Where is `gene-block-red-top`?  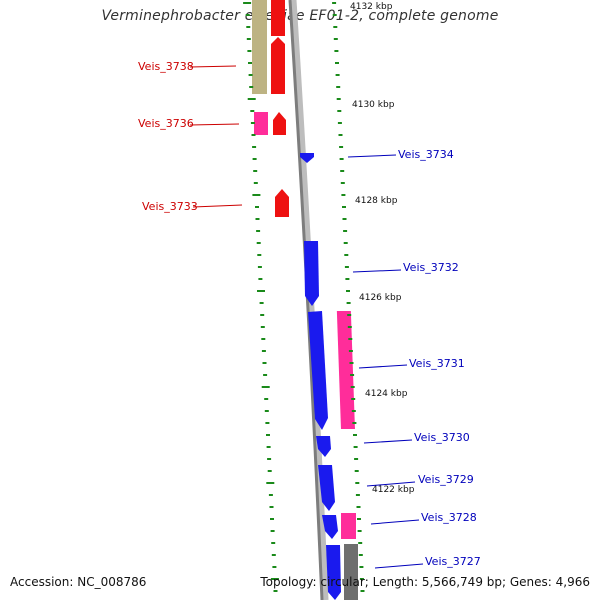
gene-block-red-top is located at coordinates (278, 18).